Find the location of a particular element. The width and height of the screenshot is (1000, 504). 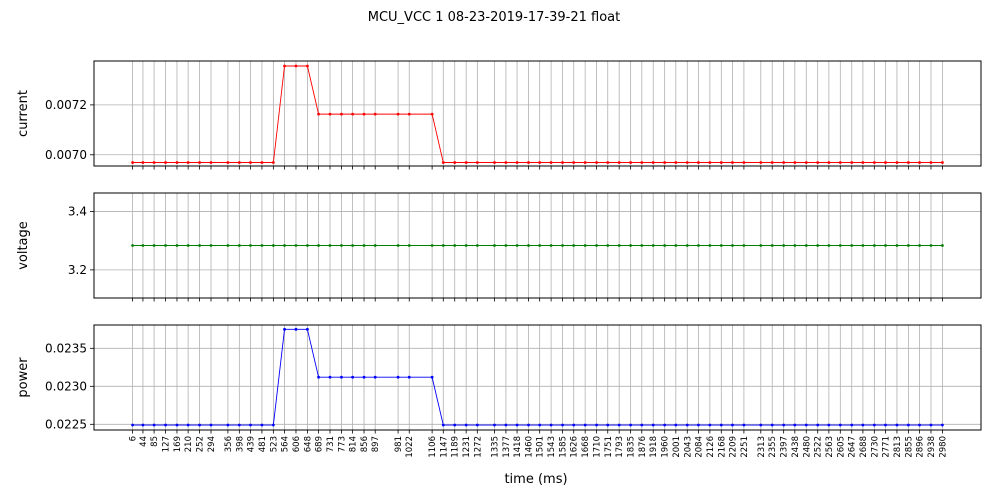

x-tick-label: 2313 is located at coordinates (762, 447).